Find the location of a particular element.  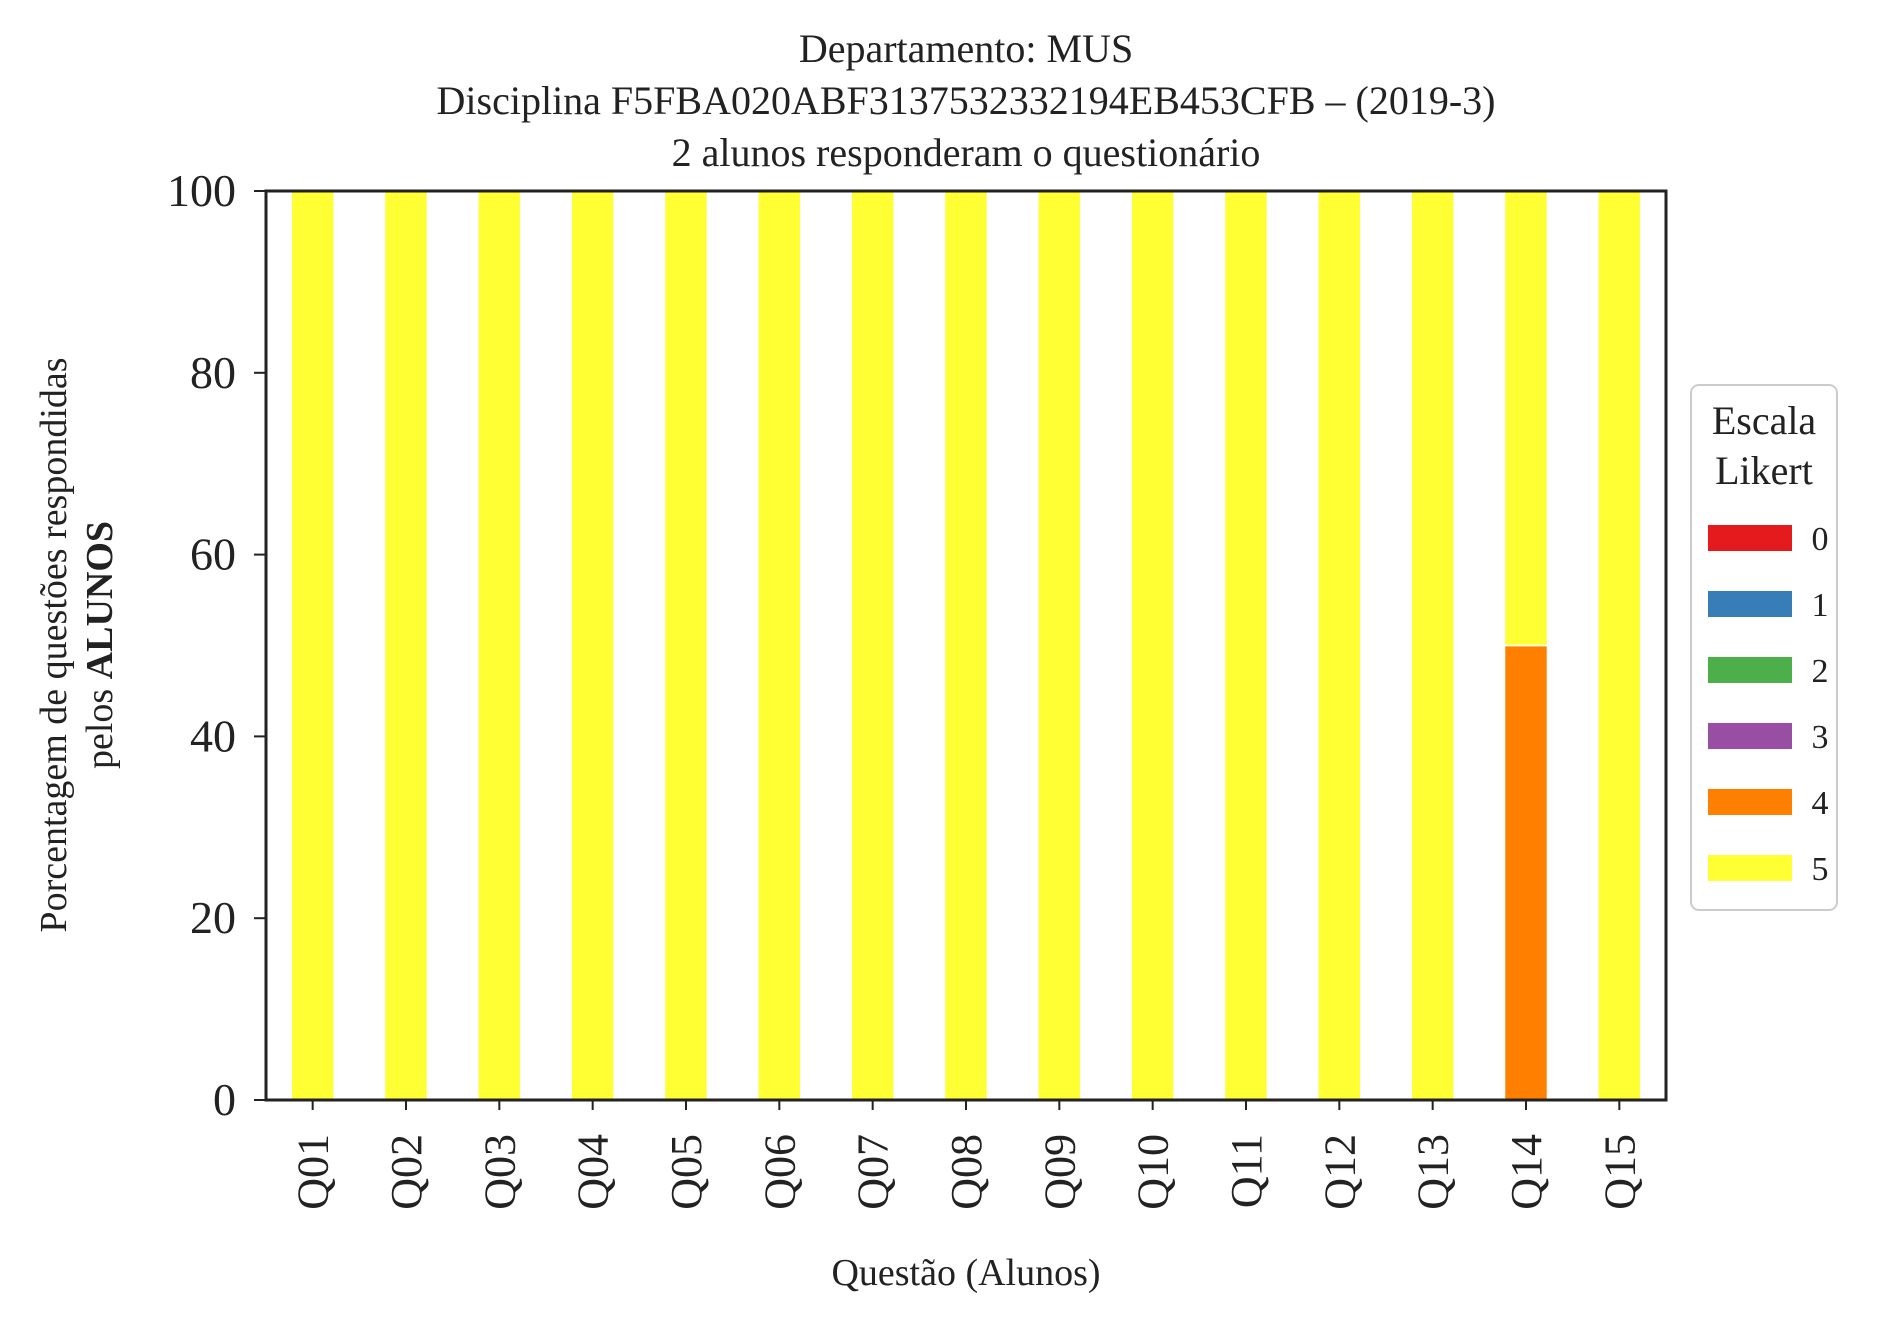

y-axis-label-line-1: Porcentagem de questões respondidas is located at coordinates (54, 644).